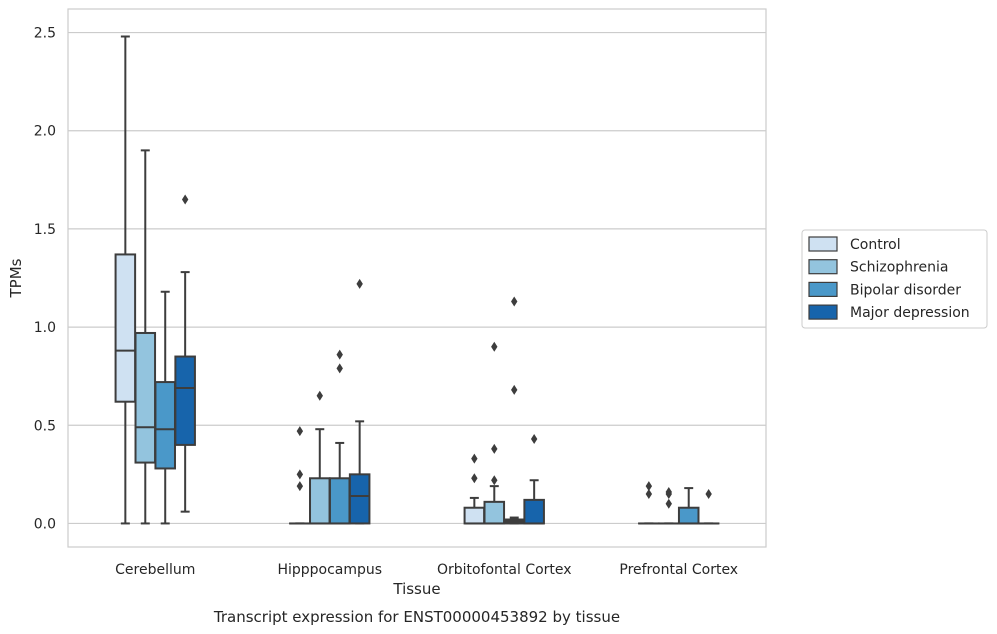 The width and height of the screenshot is (997, 634). I want to click on legend-frame, so click(894, 279).